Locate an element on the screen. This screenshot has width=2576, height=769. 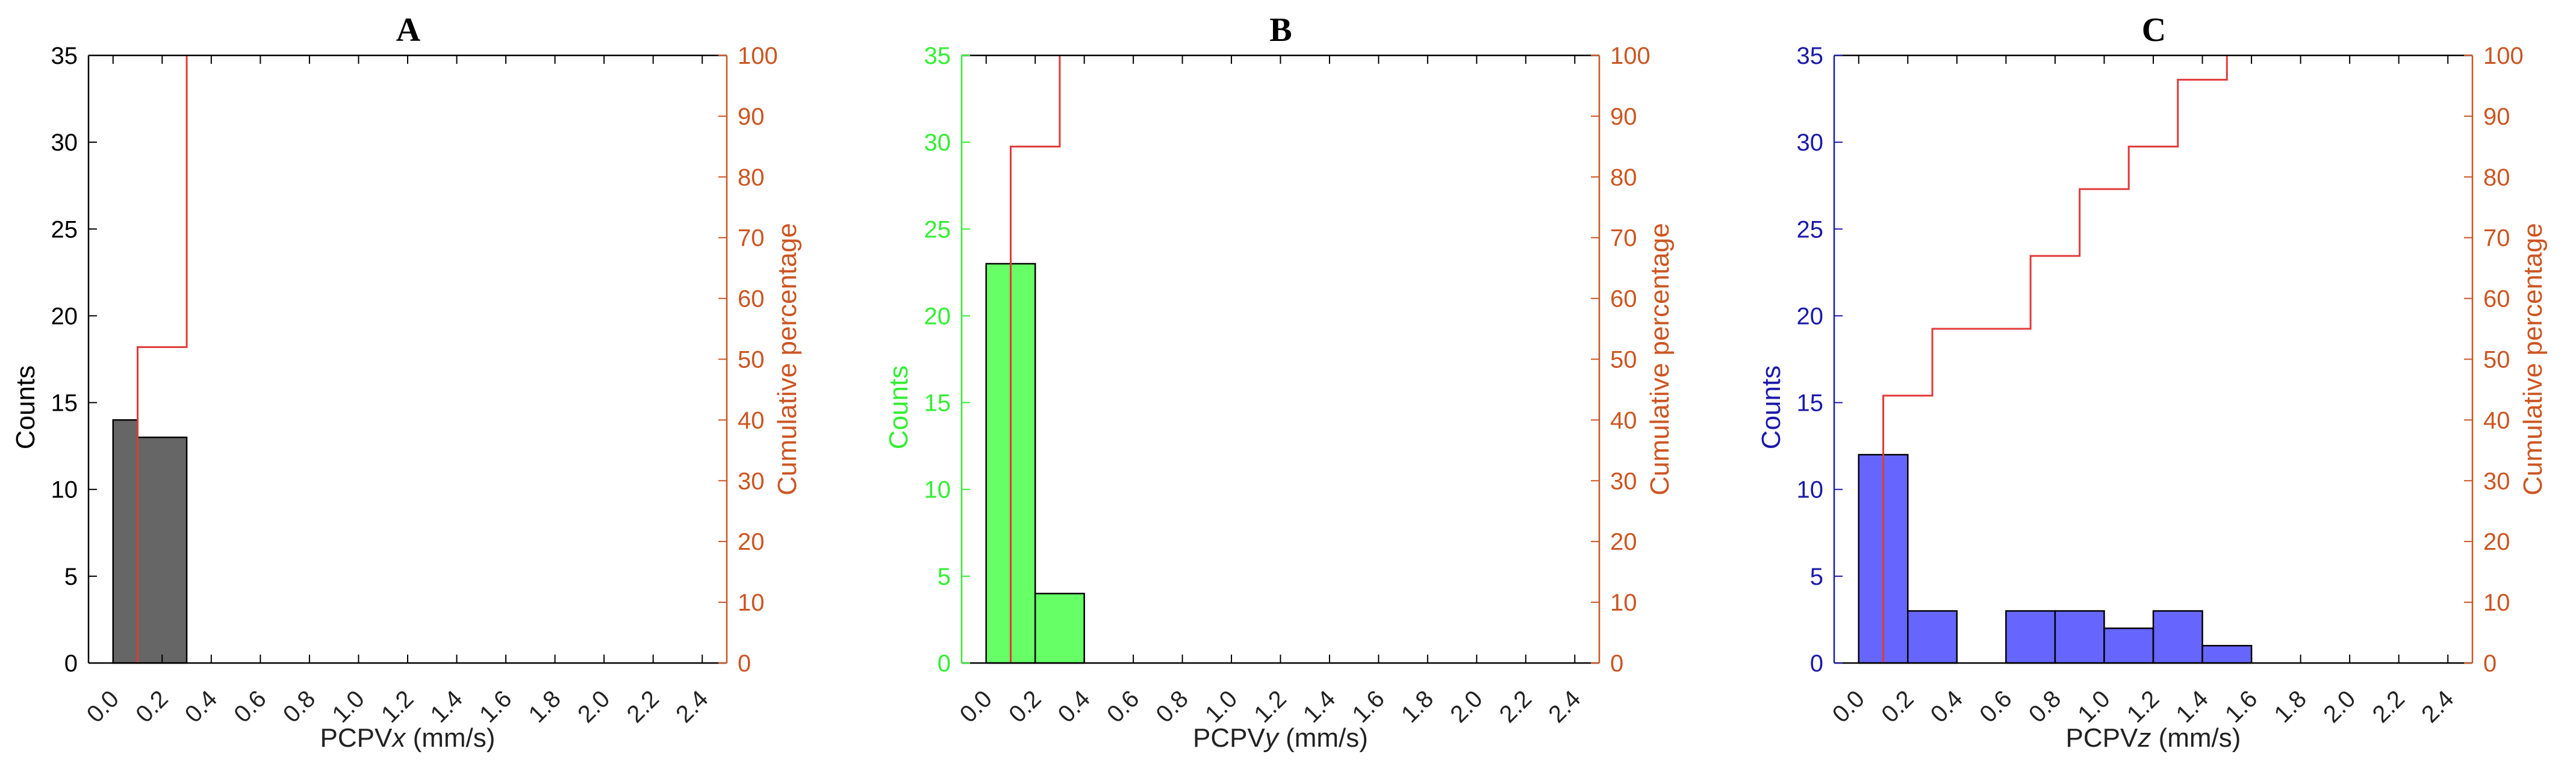
panel-title: C is located at coordinates (2154, 30).